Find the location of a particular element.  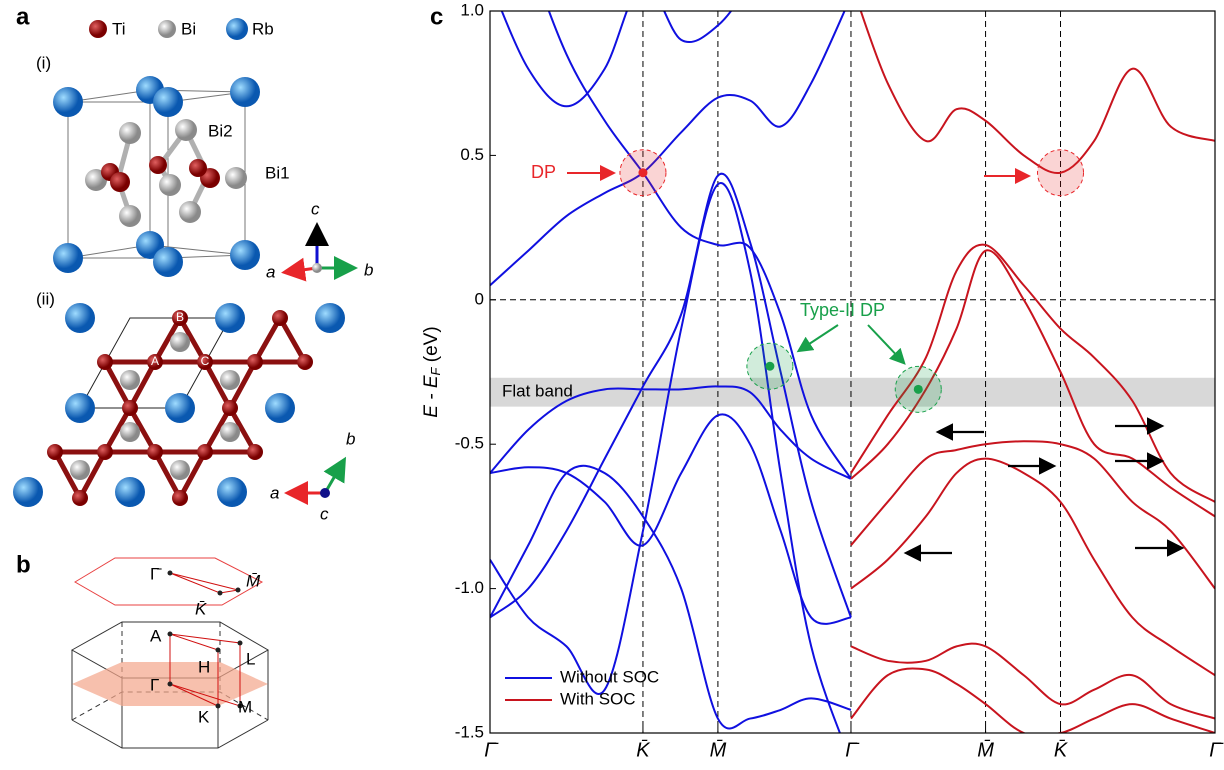

flat-band is located at coordinates (852, 392).